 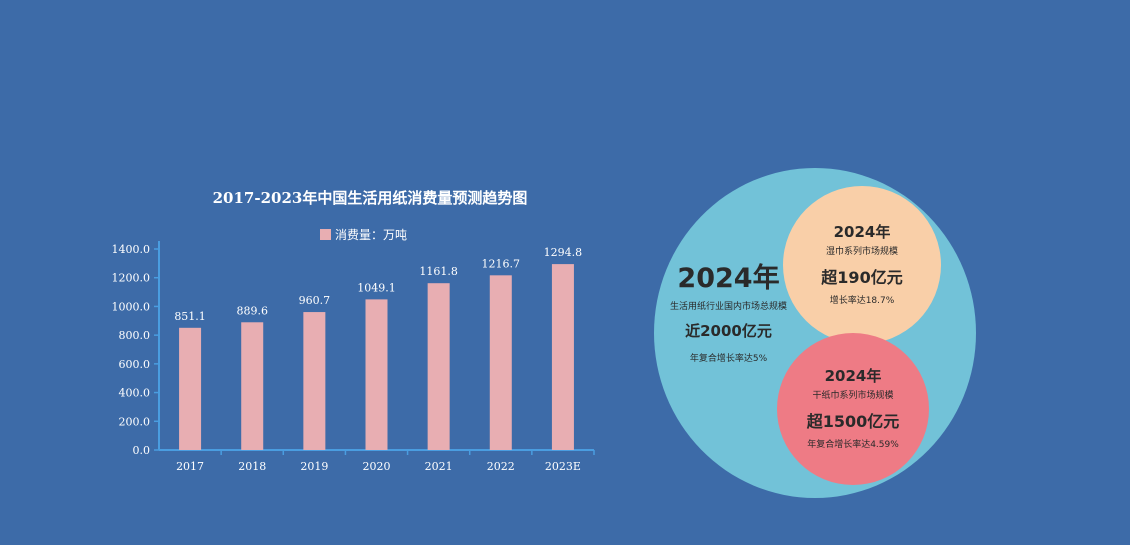 What do you see at coordinates (563, 466) in the screenshot?
I see `x-tick-label: 2023E` at bounding box center [563, 466].